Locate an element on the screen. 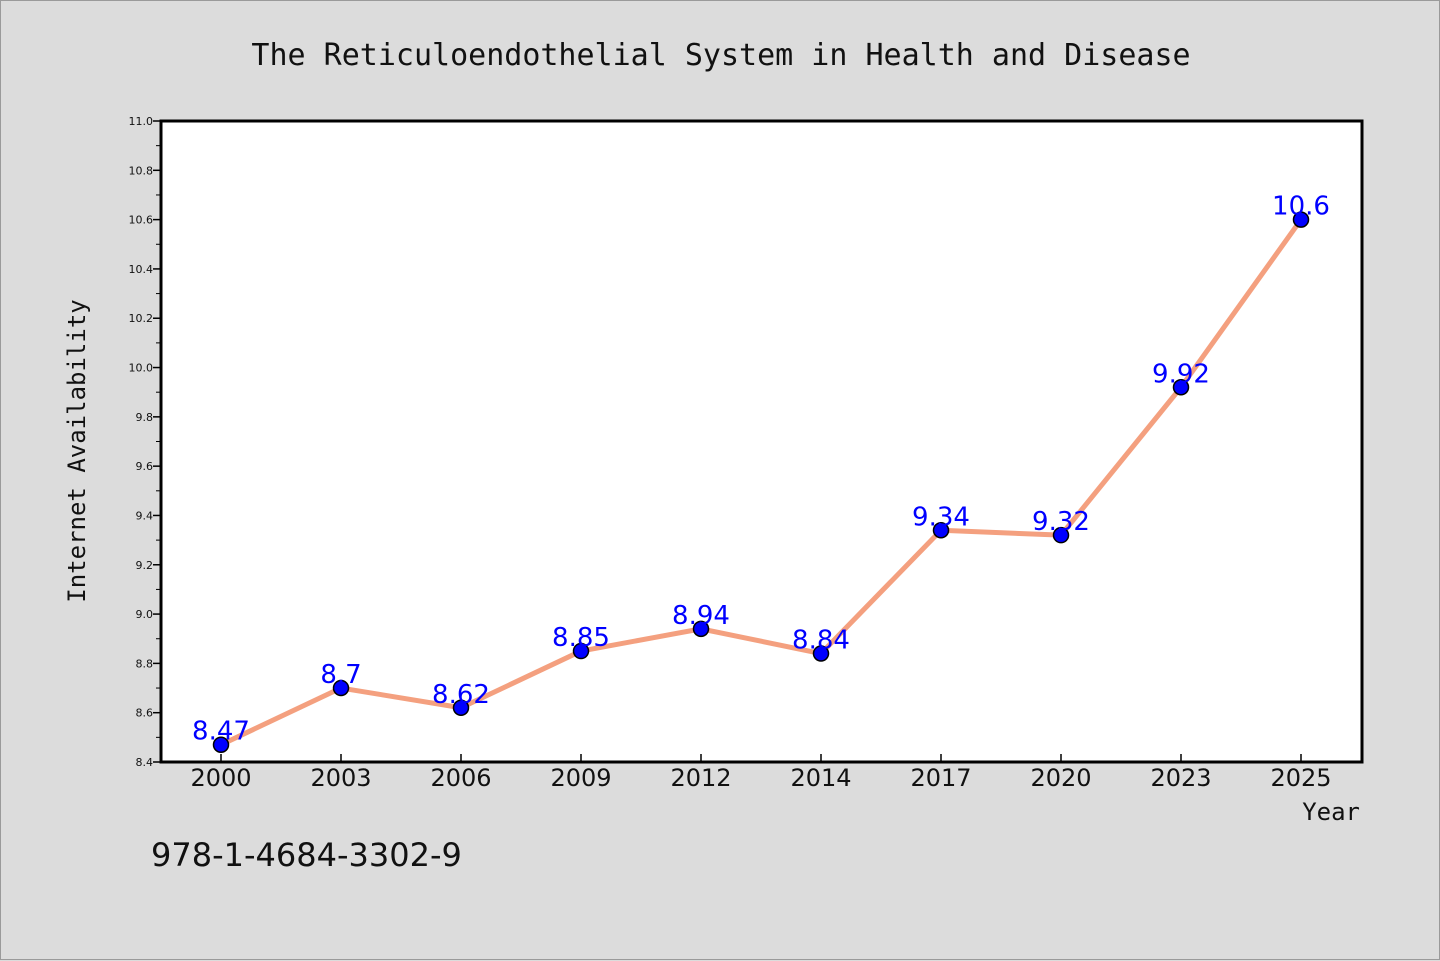 Image resolution: width=1440 pixels, height=961 pixels. y-tick-label: 10.0 is located at coordinates (141, 368).